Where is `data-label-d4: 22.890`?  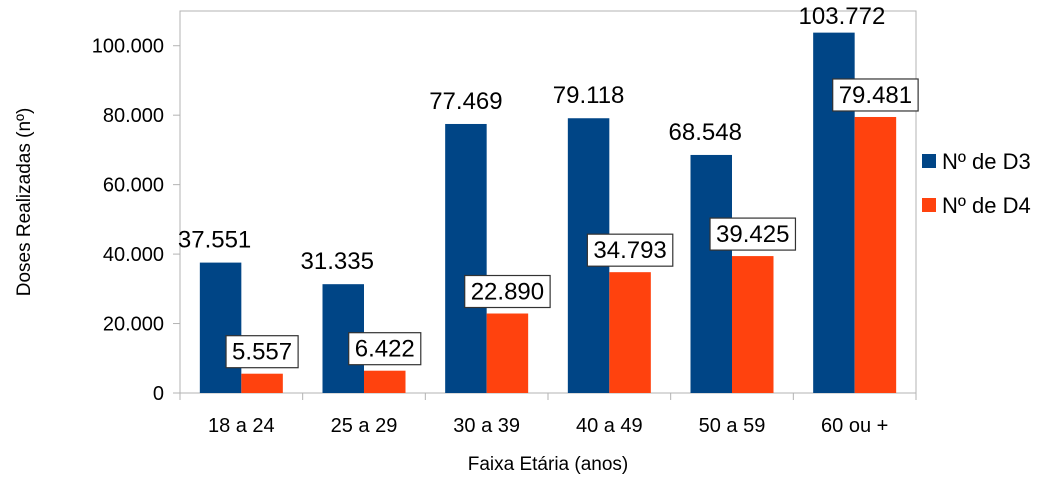 data-label-d4: 22.890 is located at coordinates (507, 292).